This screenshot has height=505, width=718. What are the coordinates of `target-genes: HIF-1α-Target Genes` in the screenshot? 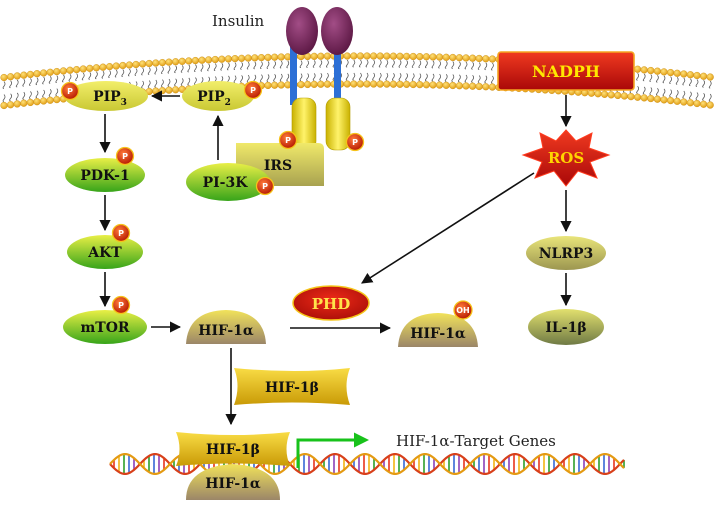 It's located at (426, 450).